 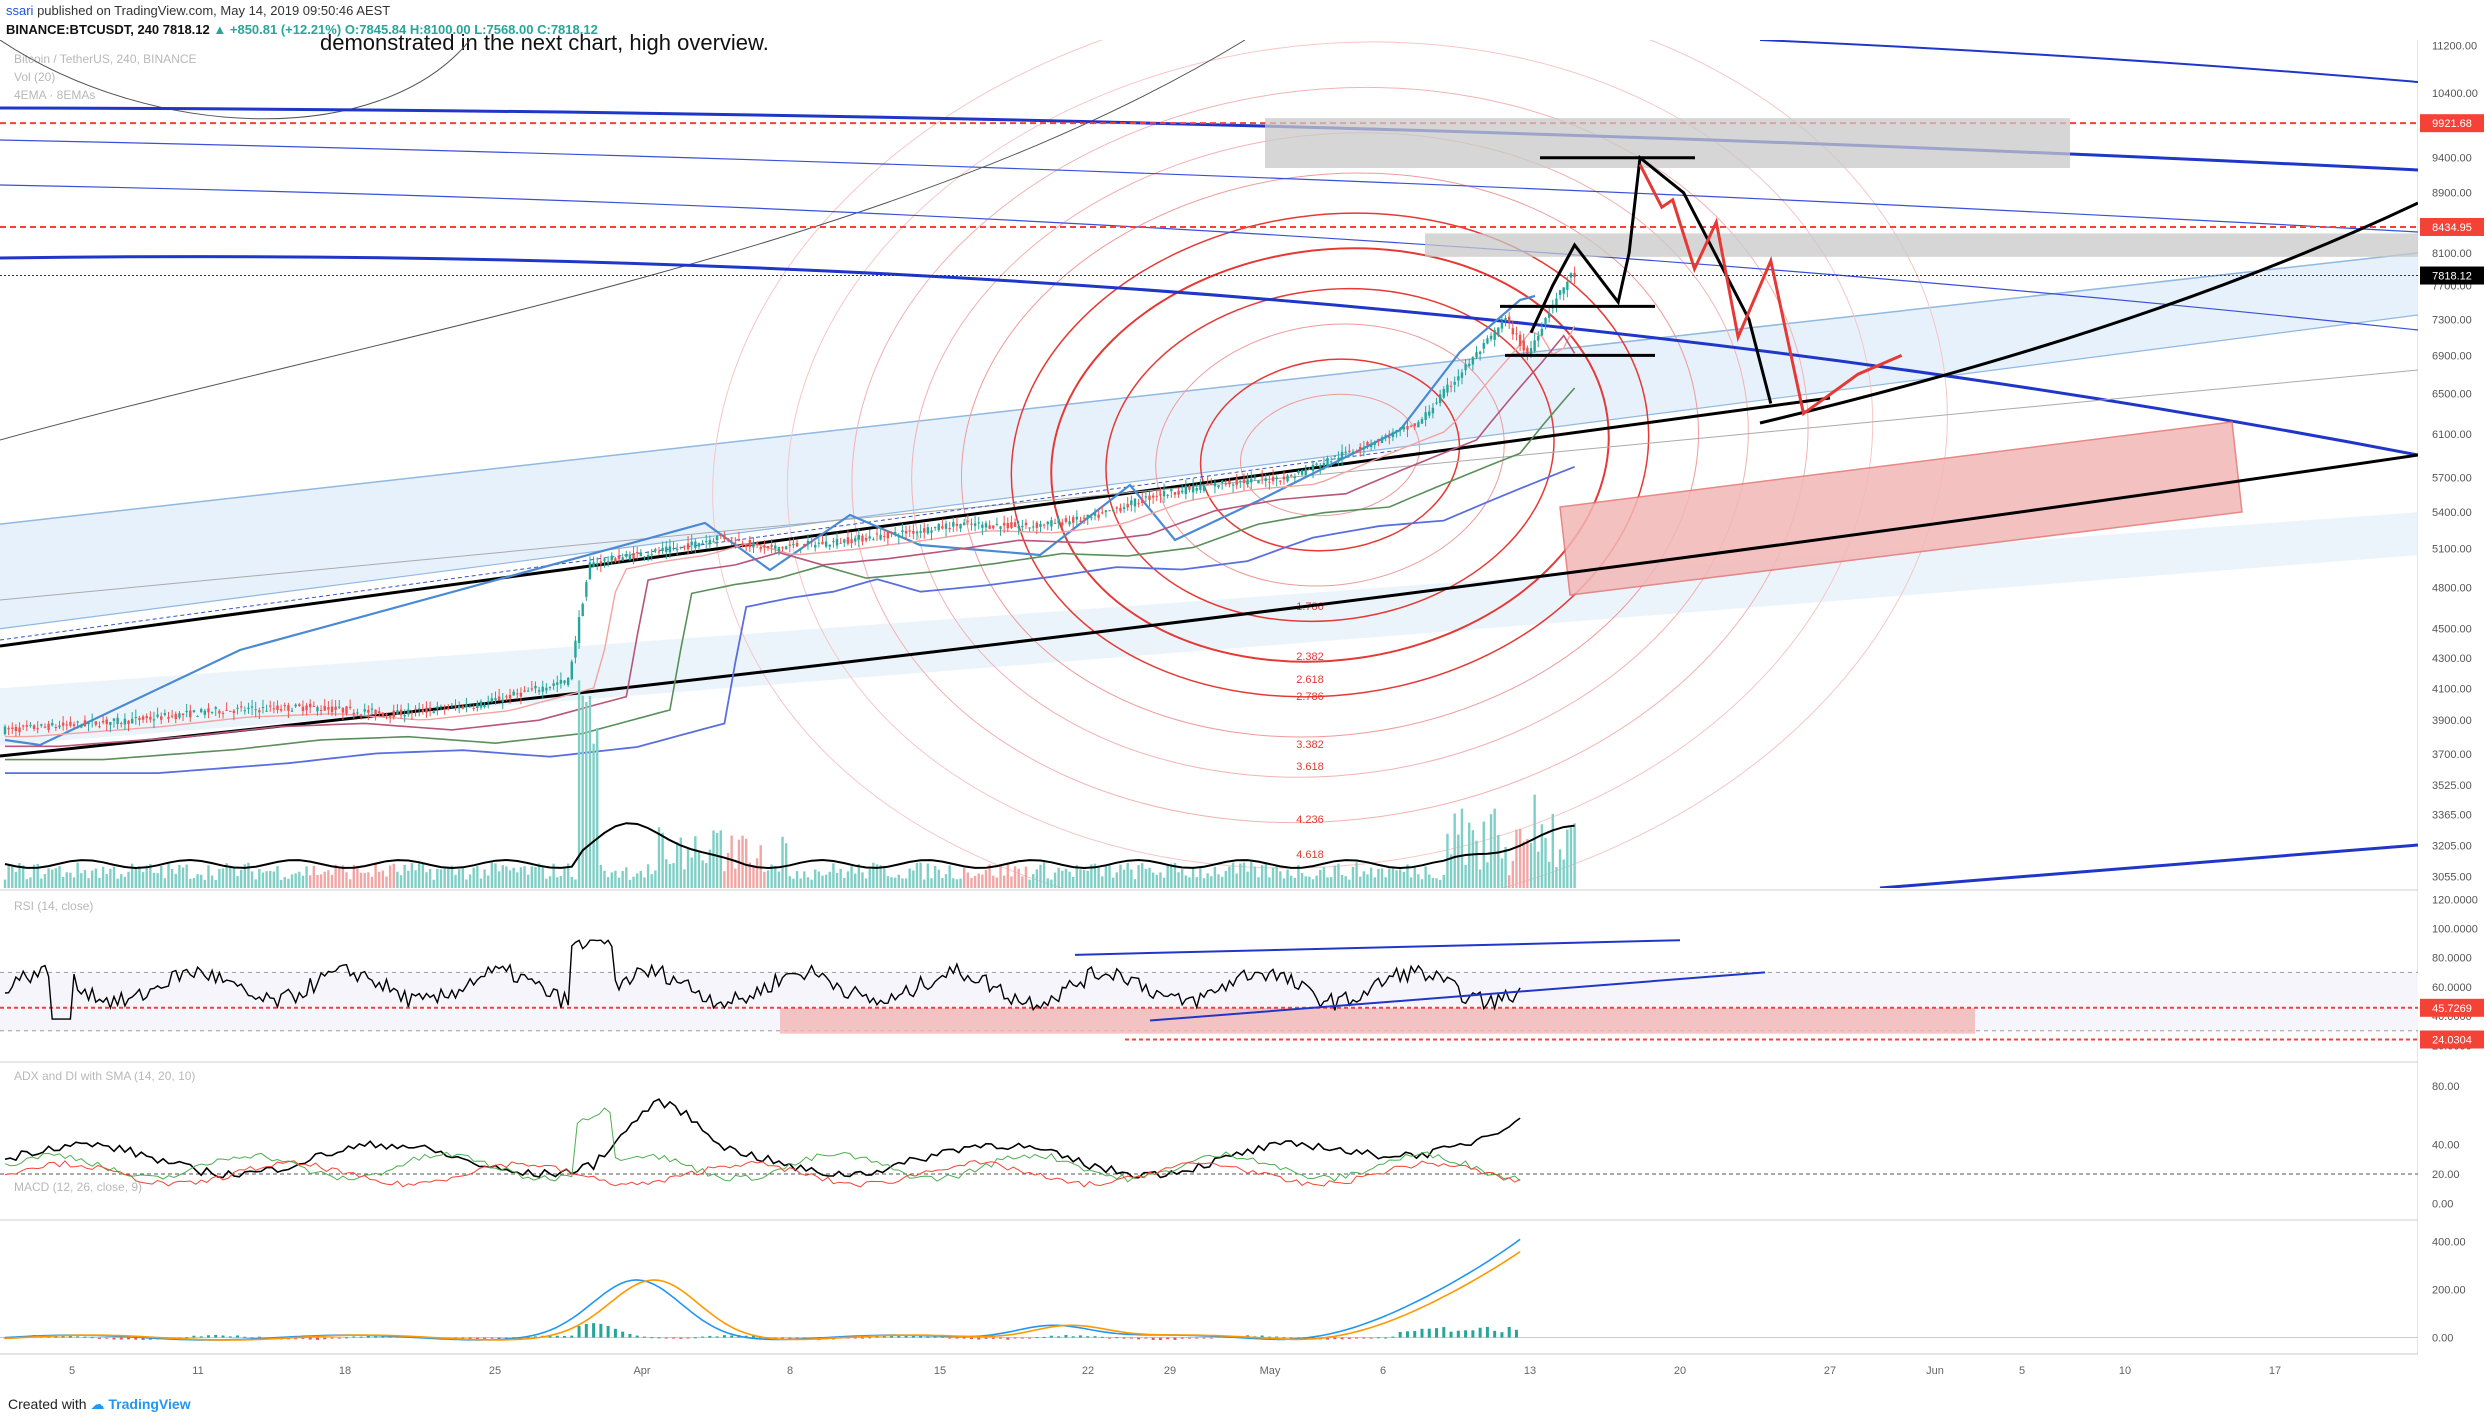 I want to click on legend-vol: Vol (20), so click(x=35, y=77).